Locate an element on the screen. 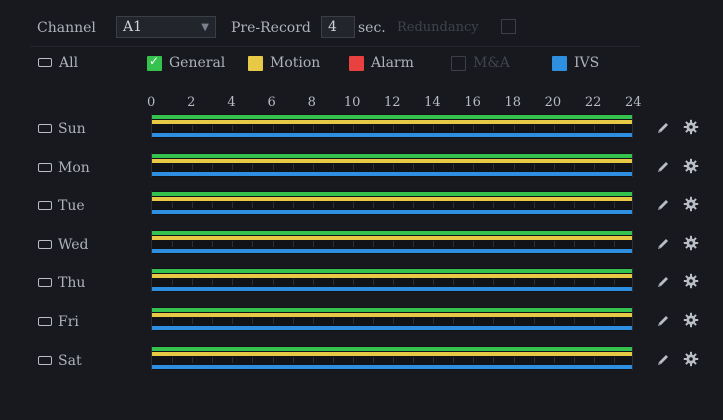 This screenshot has width=723, height=420. prerecord-input: 4 is located at coordinates (338, 27).